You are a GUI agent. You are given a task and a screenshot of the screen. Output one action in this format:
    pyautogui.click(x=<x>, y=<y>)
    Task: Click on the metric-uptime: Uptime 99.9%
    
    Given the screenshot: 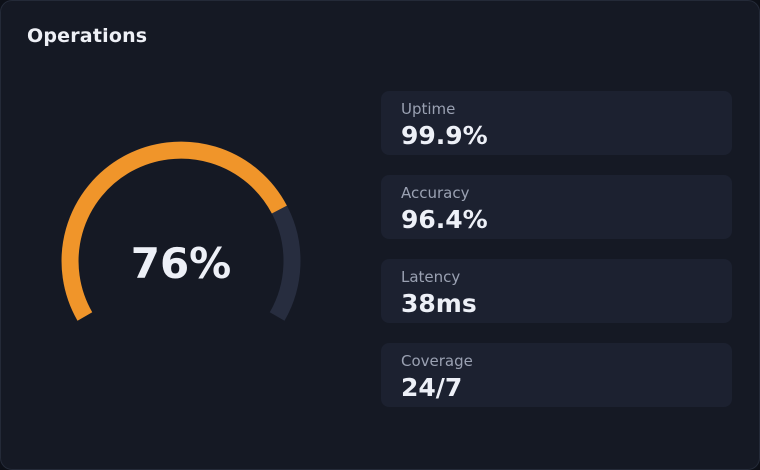 What is the action you would take?
    pyautogui.click(x=556, y=123)
    